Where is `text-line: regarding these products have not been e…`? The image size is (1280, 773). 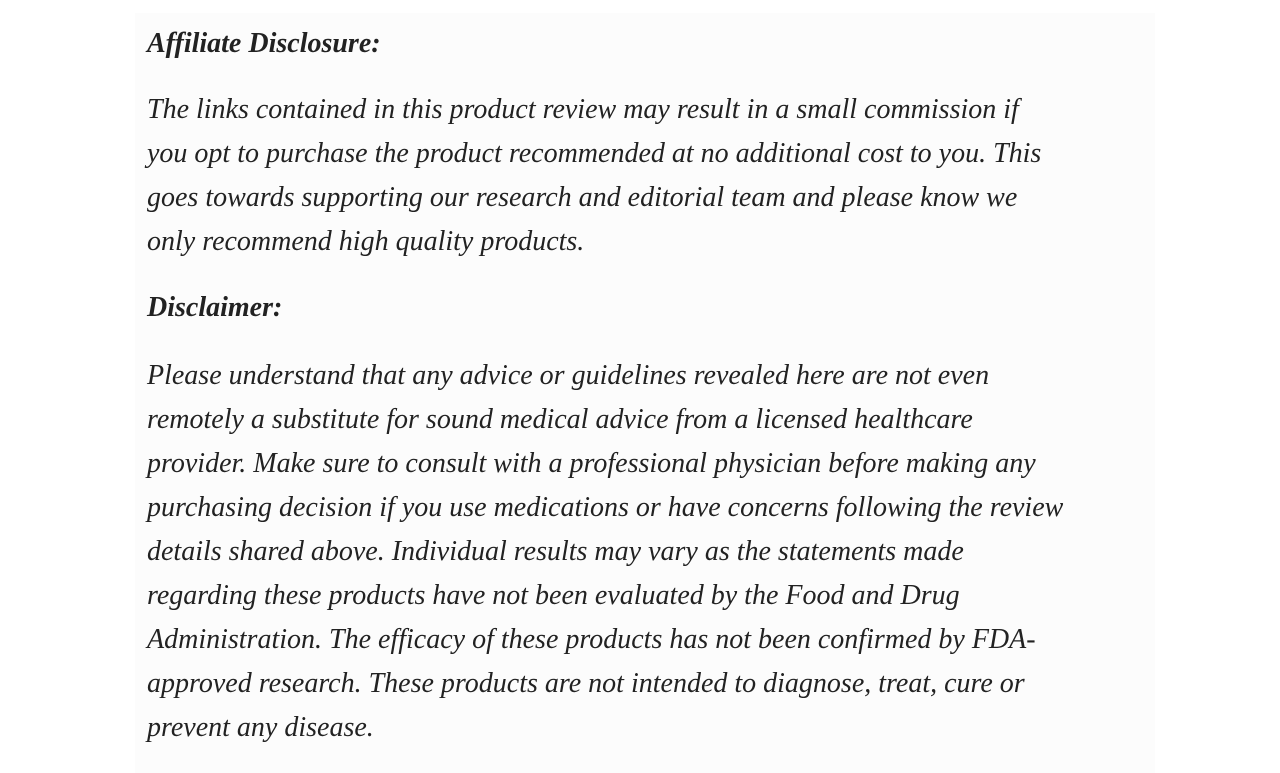
text-line: regarding these products have not been e… is located at coordinates (553, 595).